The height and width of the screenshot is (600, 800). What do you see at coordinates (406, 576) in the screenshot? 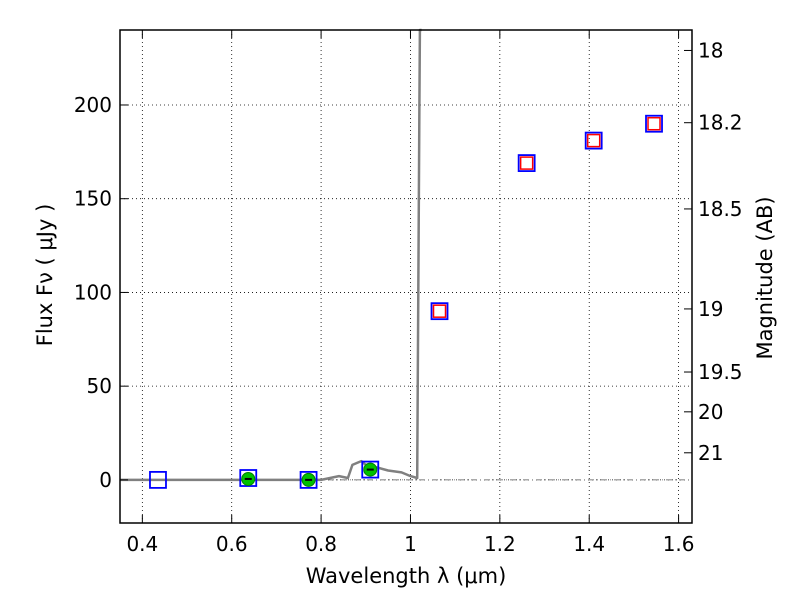
I see `x-axis-label: Wavelength λ (μm)` at bounding box center [406, 576].